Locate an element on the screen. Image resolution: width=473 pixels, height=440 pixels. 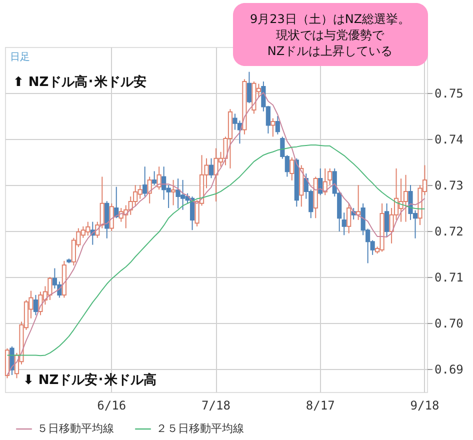
legend-label: ２５日移動平均線 is located at coordinates (200, 428).